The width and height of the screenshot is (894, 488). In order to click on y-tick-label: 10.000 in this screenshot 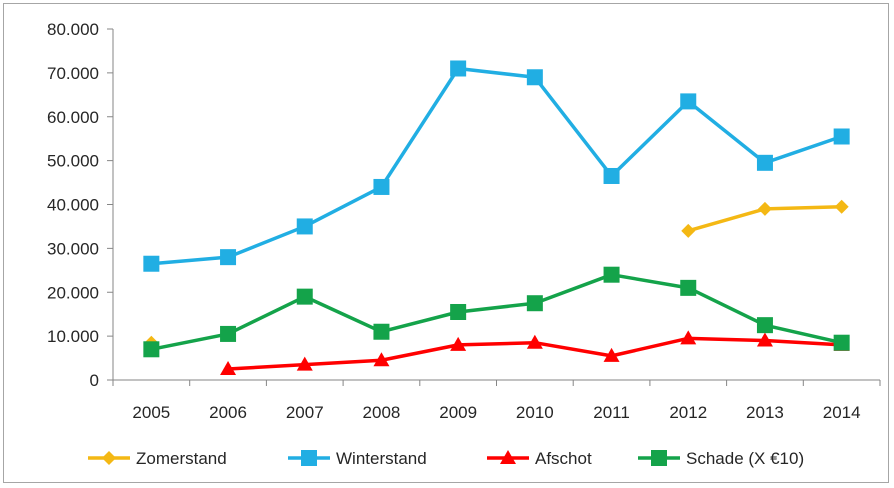, I will do `click(73, 336)`.